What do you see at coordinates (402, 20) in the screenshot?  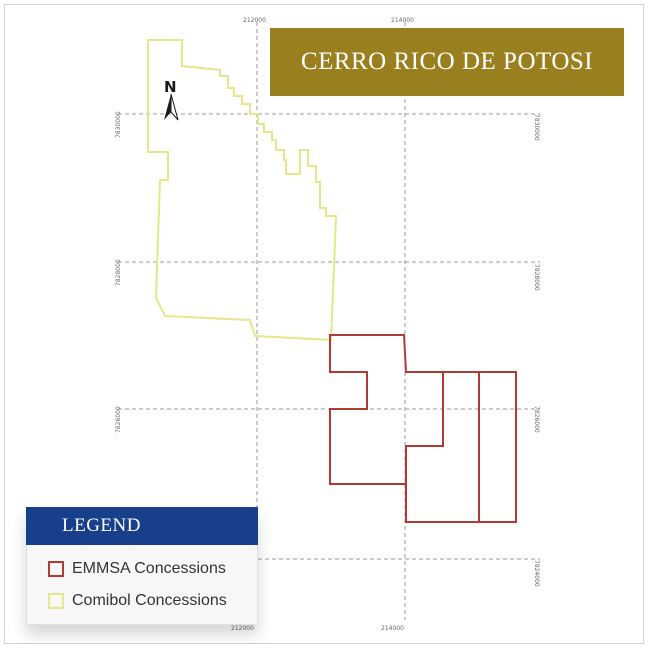 I see `coord-top-214000: 214000` at bounding box center [402, 20].